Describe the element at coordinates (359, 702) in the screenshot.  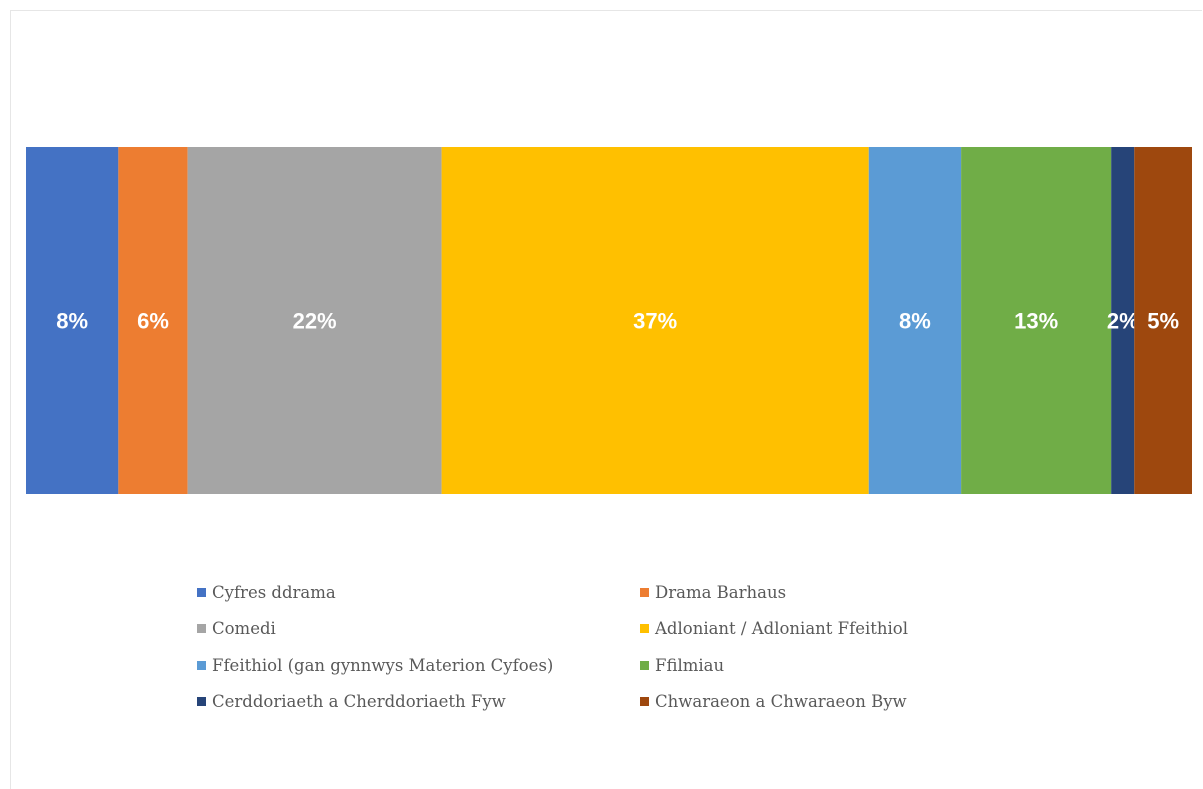
I see `legend-label: Cerddoriaeth a Cherddoriaeth Fyw` at that location.